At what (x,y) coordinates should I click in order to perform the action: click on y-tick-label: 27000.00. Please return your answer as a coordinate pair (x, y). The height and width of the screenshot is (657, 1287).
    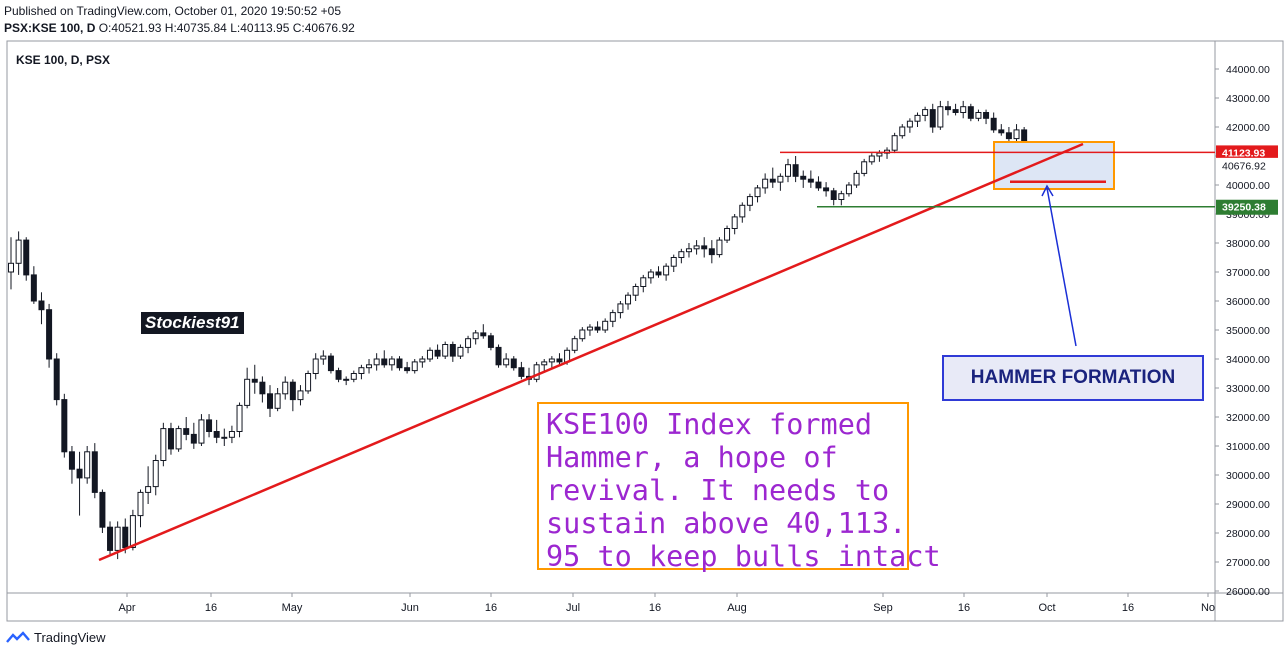
    Looking at the image, I should click on (1248, 563).